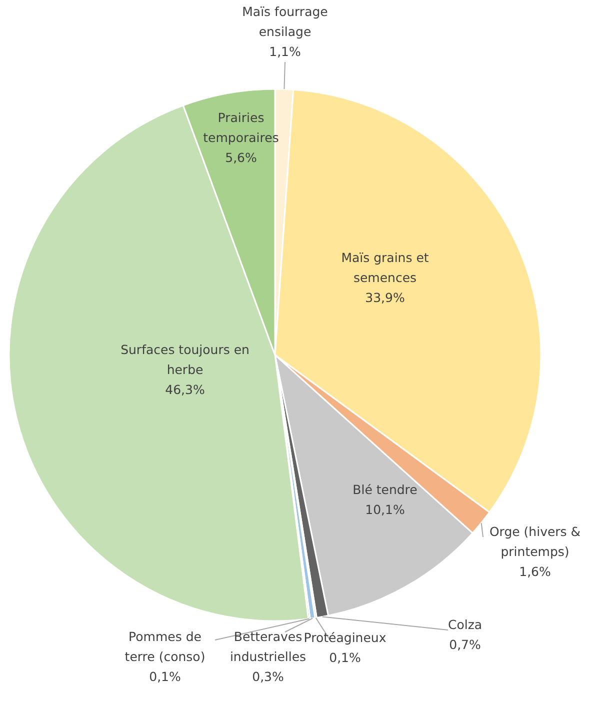 The height and width of the screenshot is (704, 593). What do you see at coordinates (285, 51) in the screenshot?
I see `data-label: 1,1%` at bounding box center [285, 51].